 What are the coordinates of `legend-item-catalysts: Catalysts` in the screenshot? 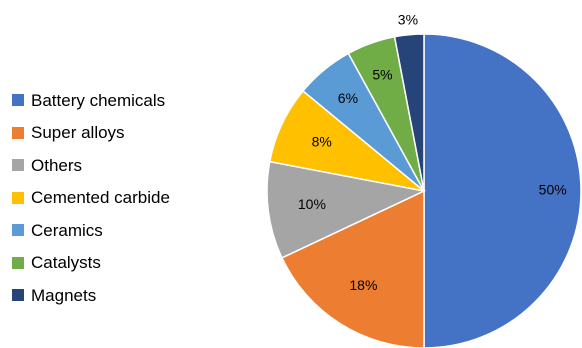 It's located at (122, 263).